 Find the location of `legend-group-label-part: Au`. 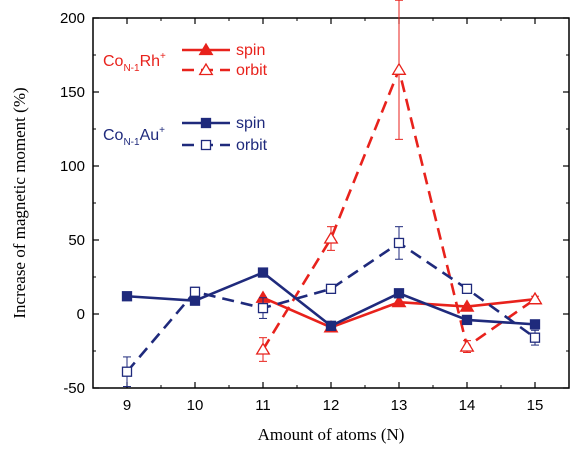

legend-group-label-part: Au is located at coordinates (150, 135).